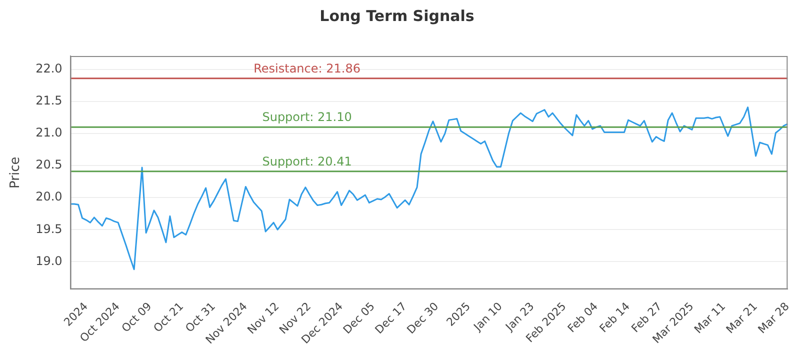 The height and width of the screenshot is (350, 800). I want to click on y-tick-label: 20.0, so click(49, 197).